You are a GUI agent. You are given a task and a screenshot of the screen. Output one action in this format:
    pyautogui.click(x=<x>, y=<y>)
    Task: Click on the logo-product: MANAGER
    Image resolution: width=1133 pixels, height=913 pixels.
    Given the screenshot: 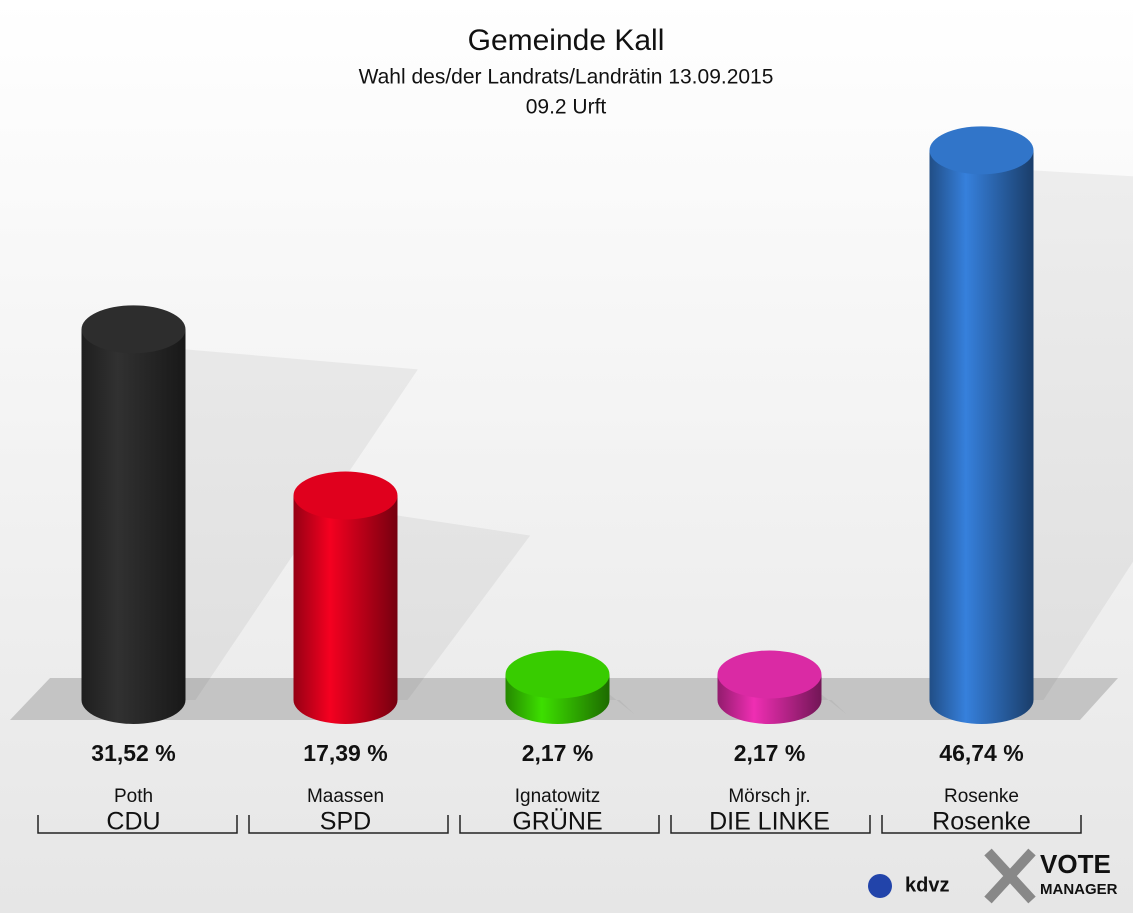 What is the action you would take?
    pyautogui.click(x=1079, y=889)
    